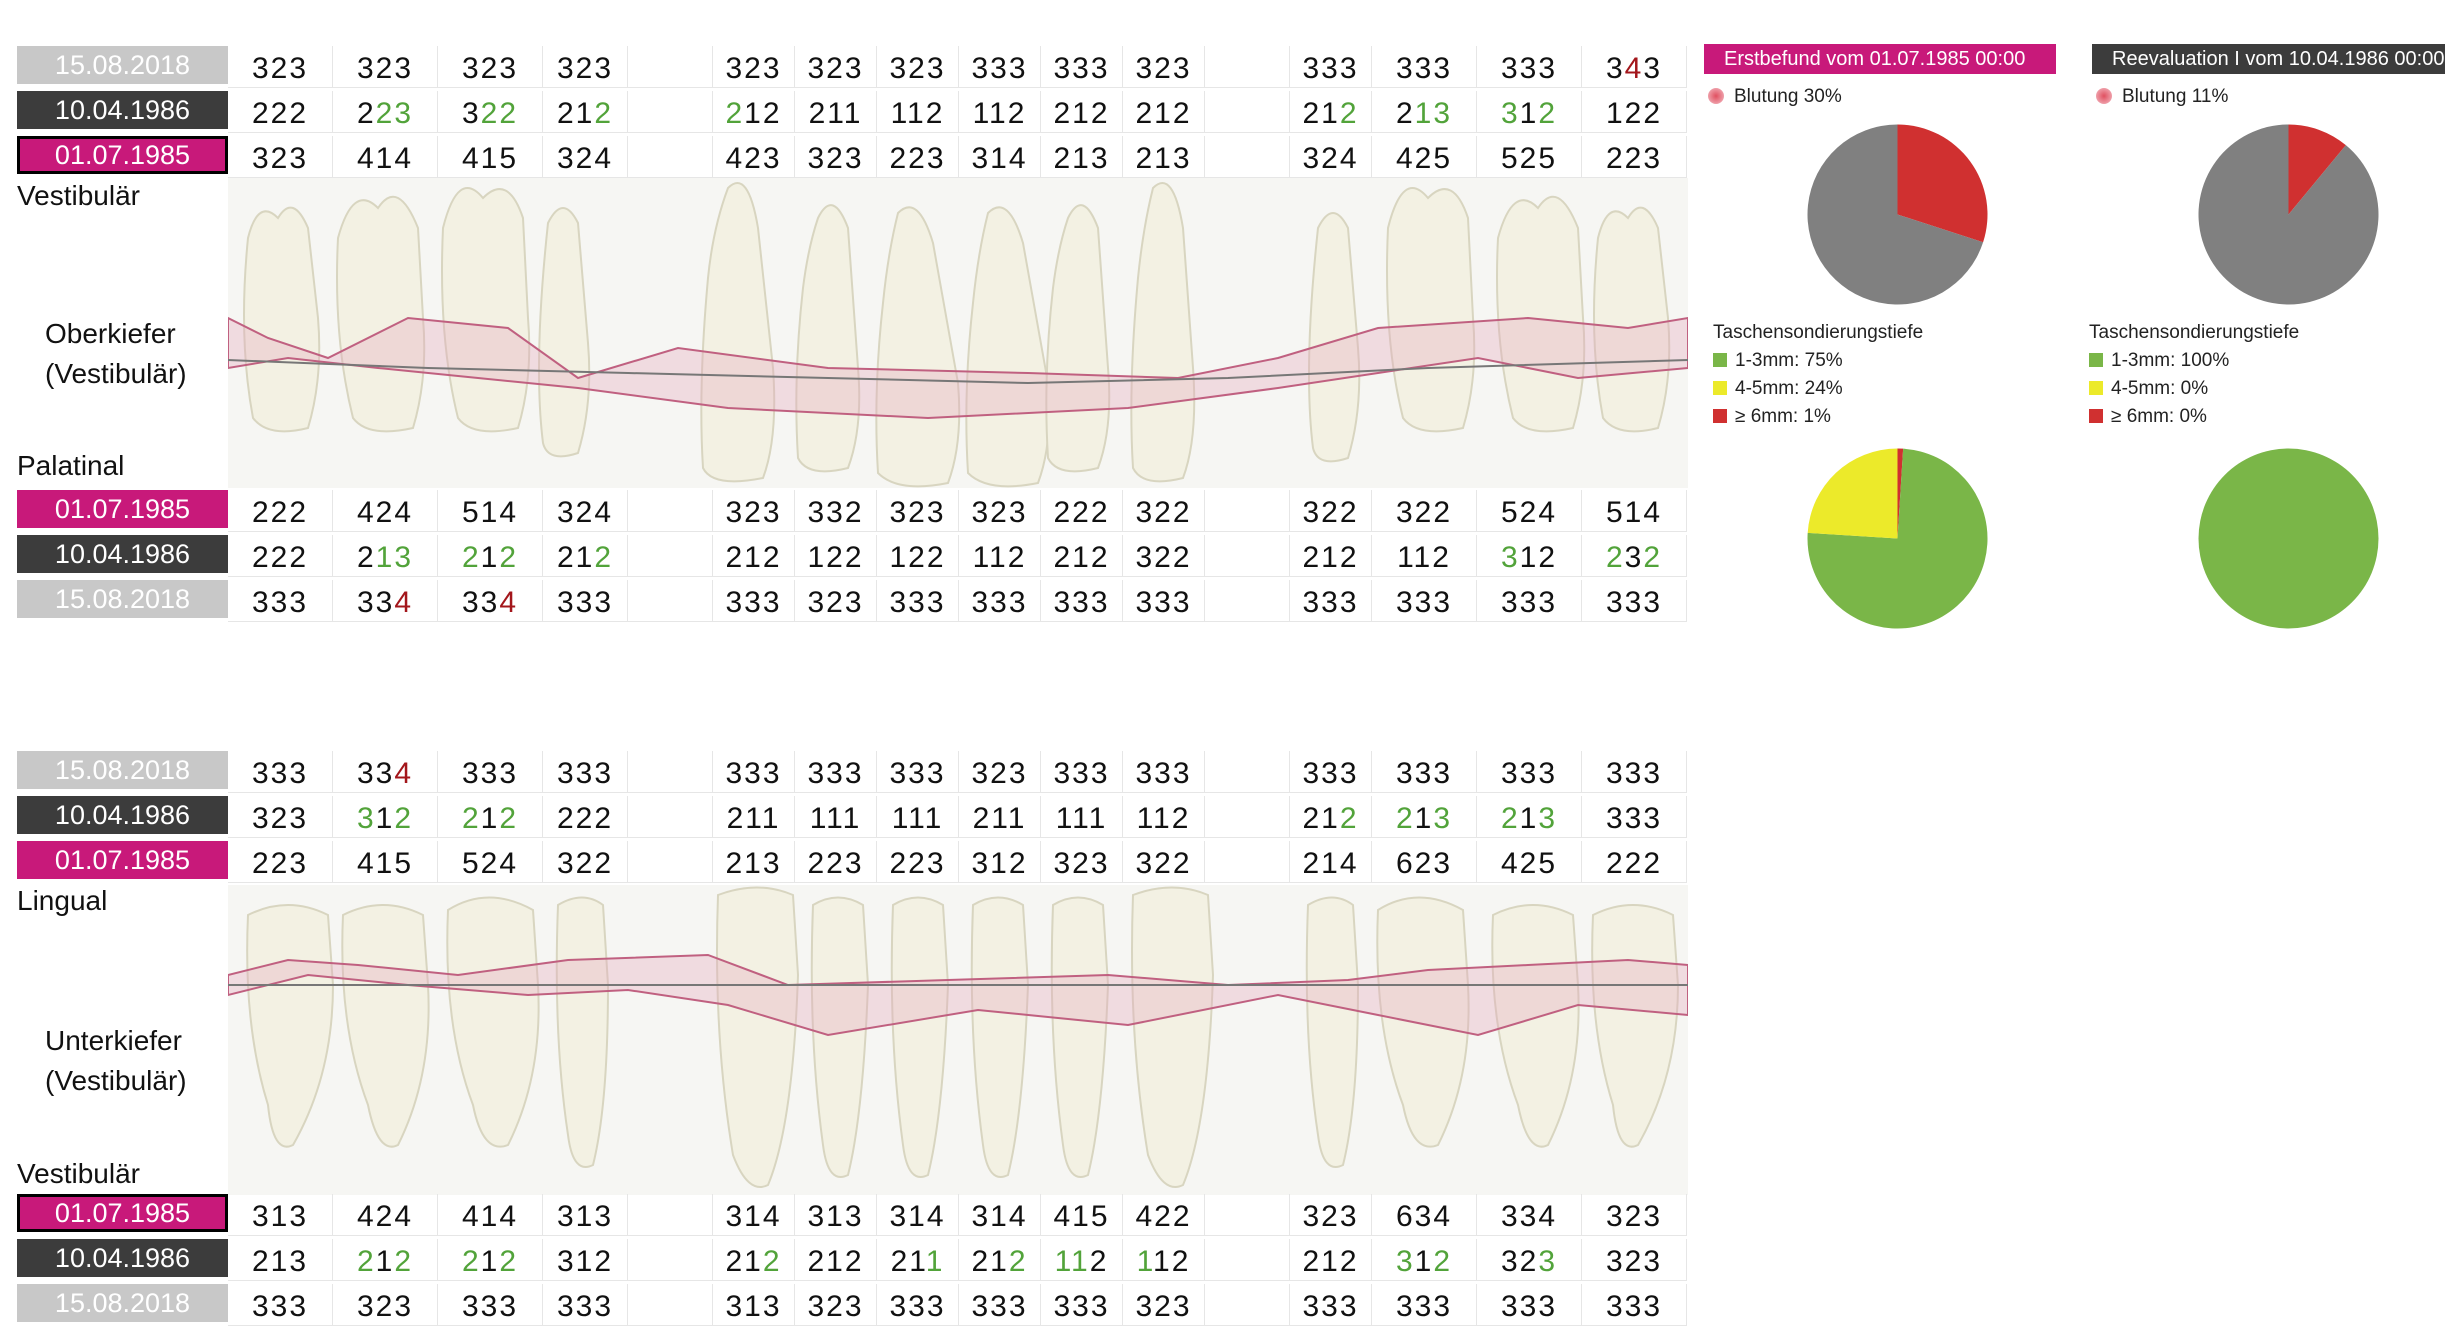 This screenshot has width=2445, height=1330. Describe the element at coordinates (754, 157) in the screenshot. I see `table-cell: 423` at that location.